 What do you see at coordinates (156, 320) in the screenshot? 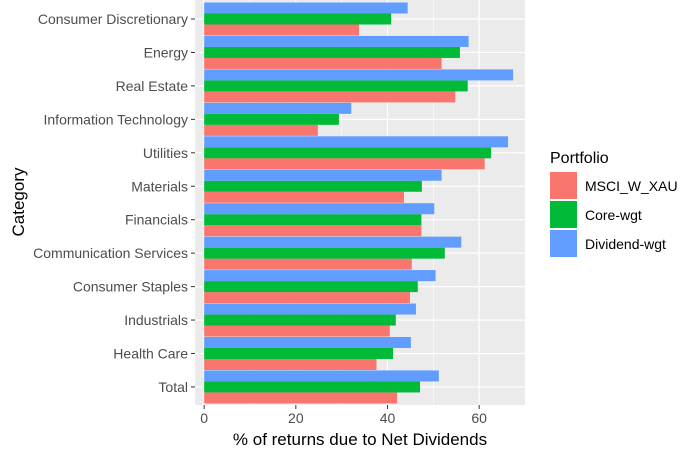
I see `y-tick-label: Industrials` at bounding box center [156, 320].